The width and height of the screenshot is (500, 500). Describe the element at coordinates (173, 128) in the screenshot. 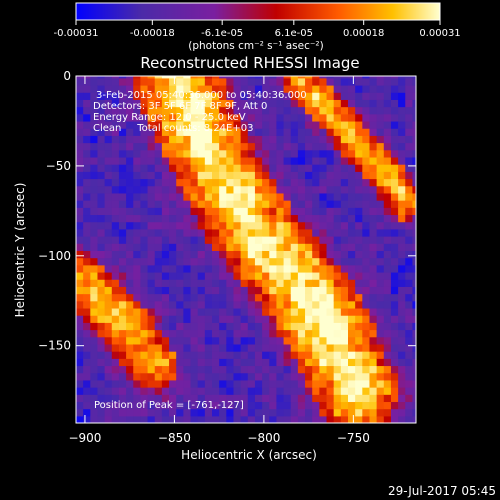

I see `annotation-counts: Clean Total counts: 8.24E+03` at that location.